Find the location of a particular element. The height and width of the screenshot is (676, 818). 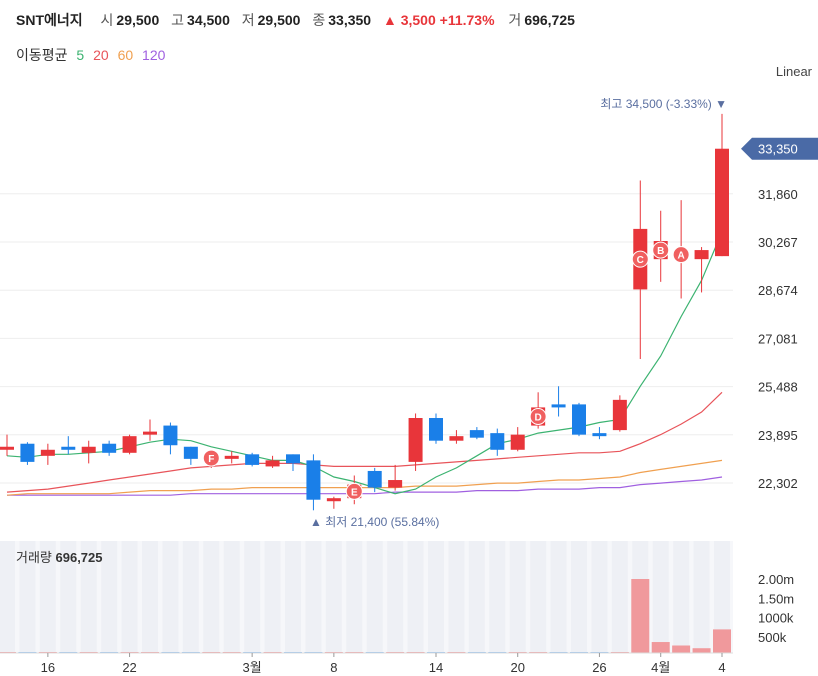

marker-f: F is located at coordinates (211, 458).